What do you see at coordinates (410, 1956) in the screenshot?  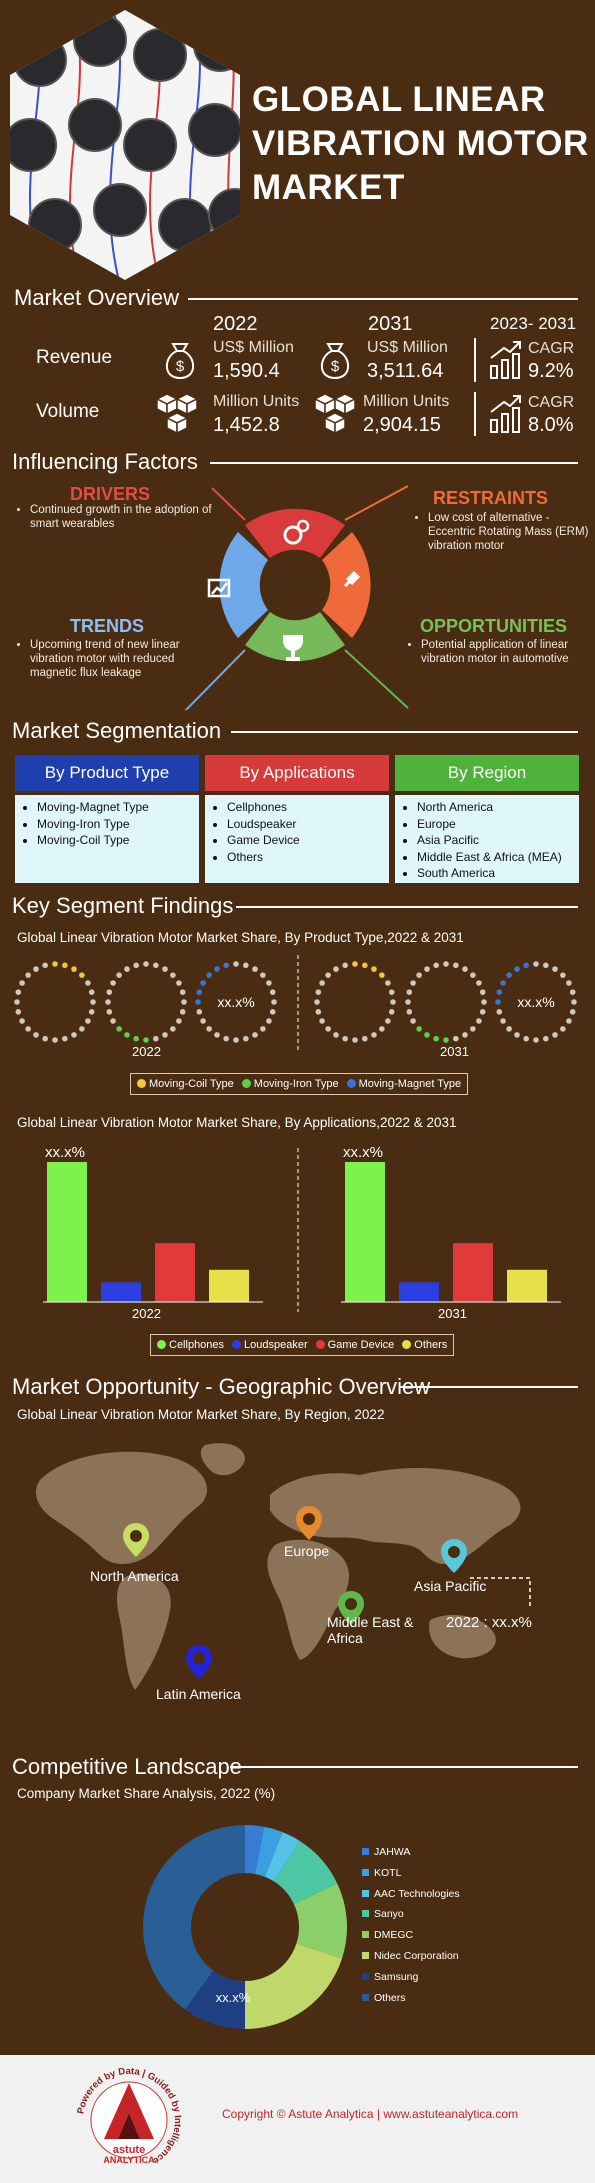 I see `legend-item: Nidec Corporation` at bounding box center [410, 1956].